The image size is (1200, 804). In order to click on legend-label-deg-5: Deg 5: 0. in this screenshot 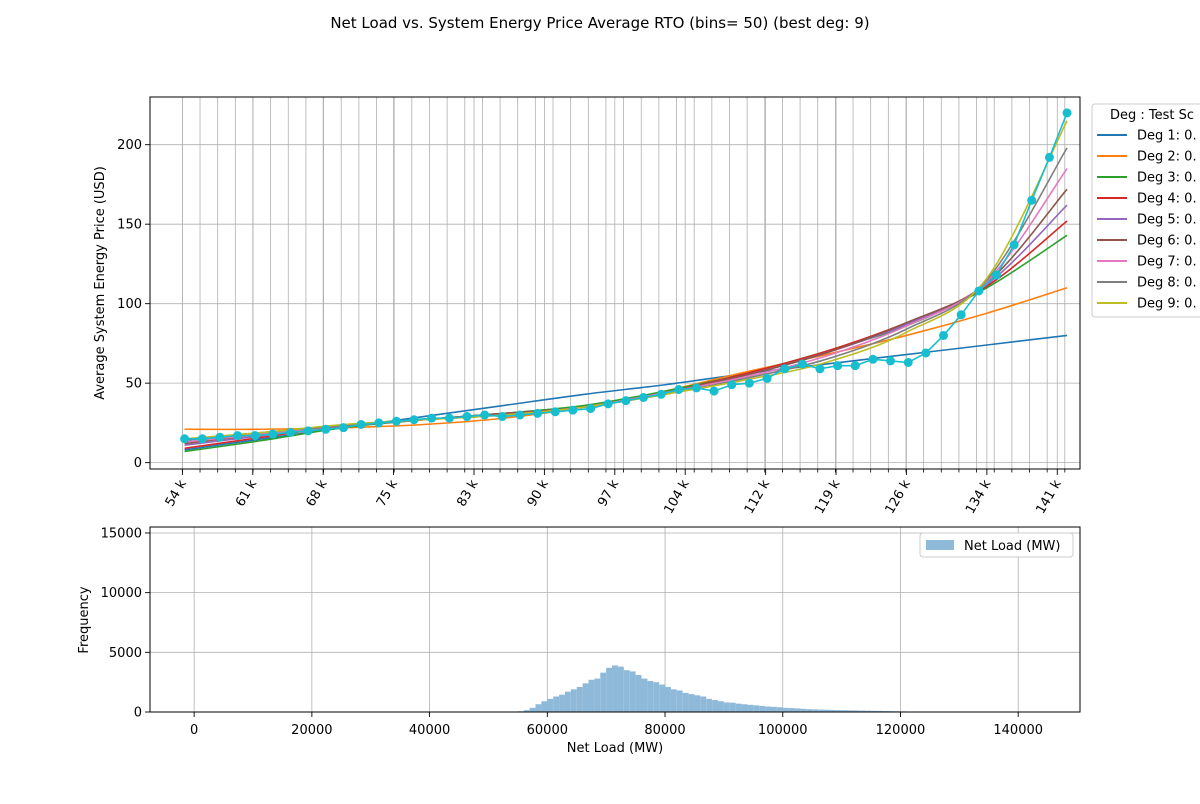, I will do `click(1167, 220)`.